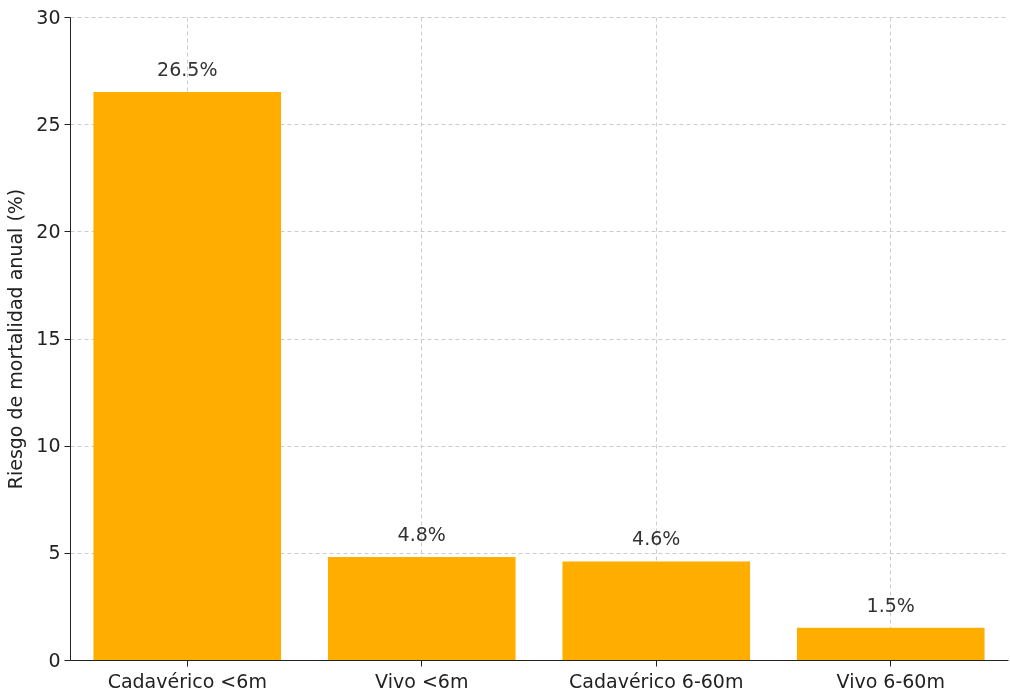 Image resolution: width=1010 pixels, height=697 pixels. I want to click on data-label: 26.5%, so click(187, 69).